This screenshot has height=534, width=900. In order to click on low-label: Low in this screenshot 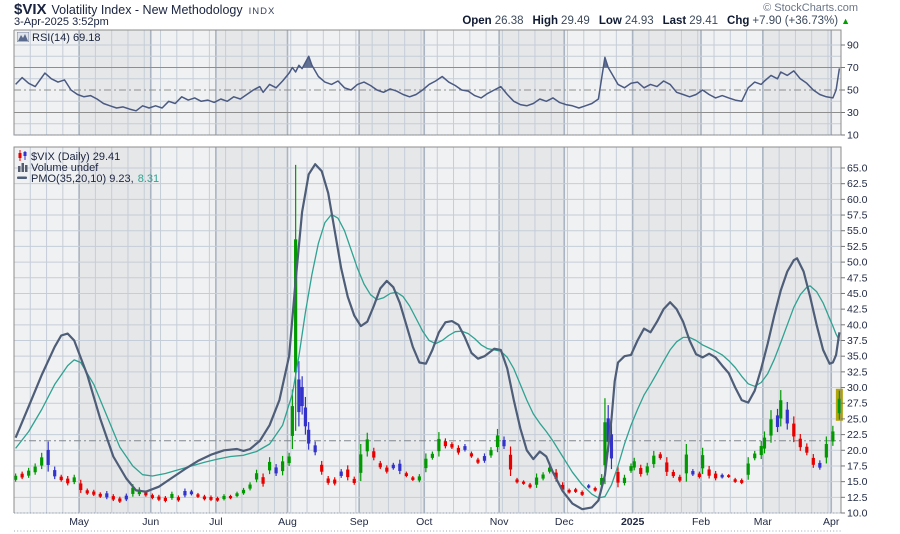, I will do `click(610, 21)`.